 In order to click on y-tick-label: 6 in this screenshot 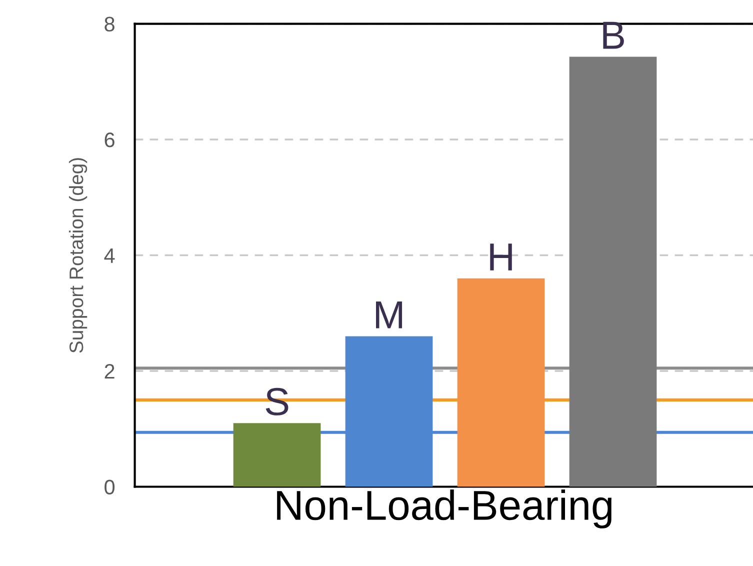, I will do `click(109, 140)`.